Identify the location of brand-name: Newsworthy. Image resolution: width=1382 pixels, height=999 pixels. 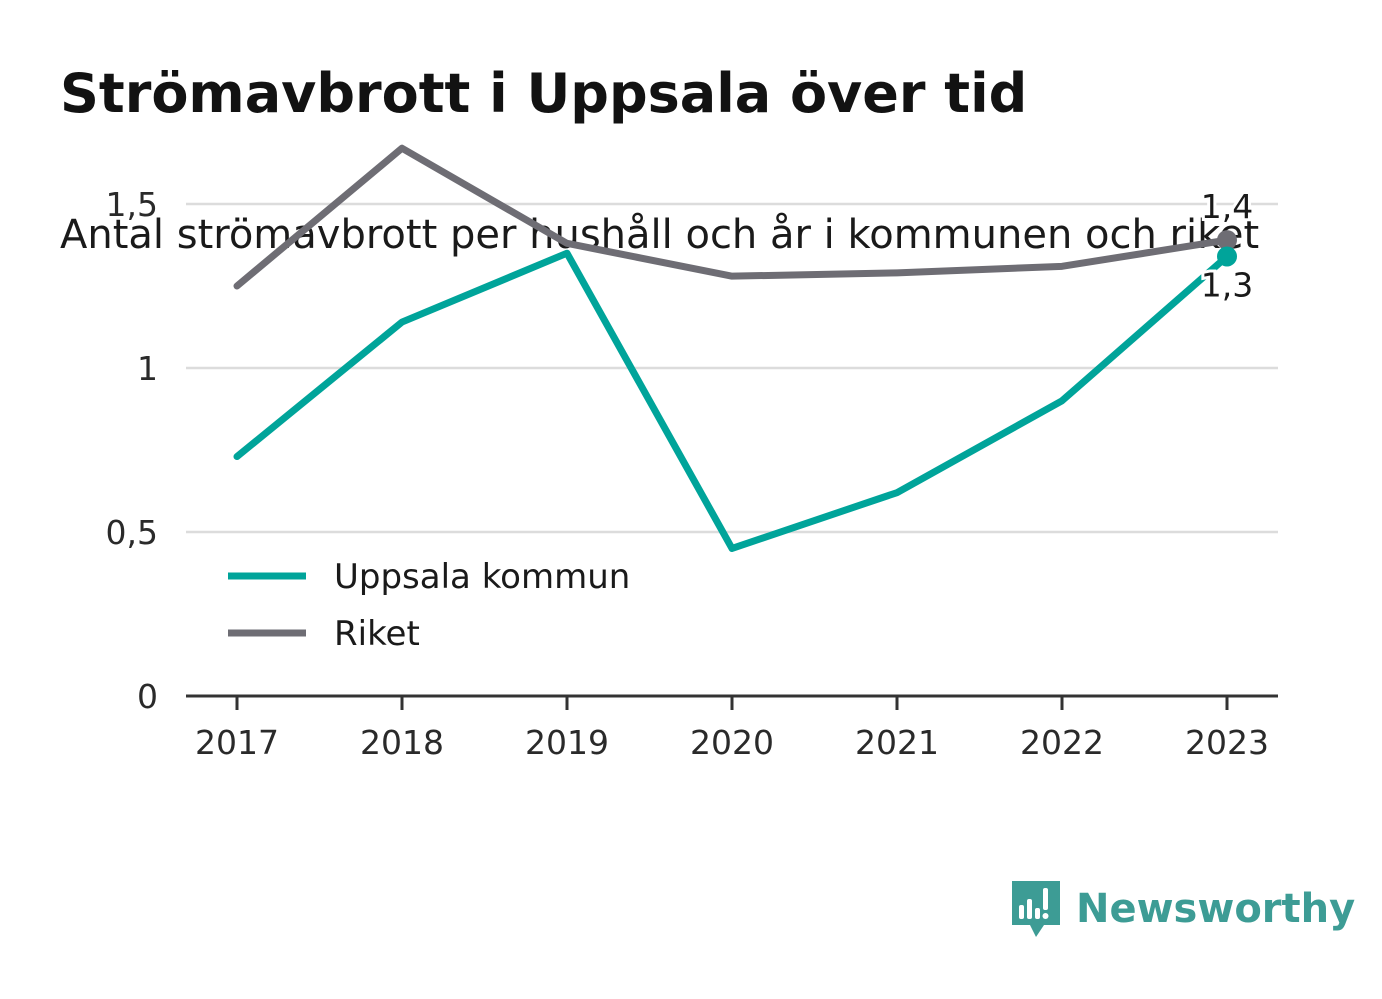
(1216, 909).